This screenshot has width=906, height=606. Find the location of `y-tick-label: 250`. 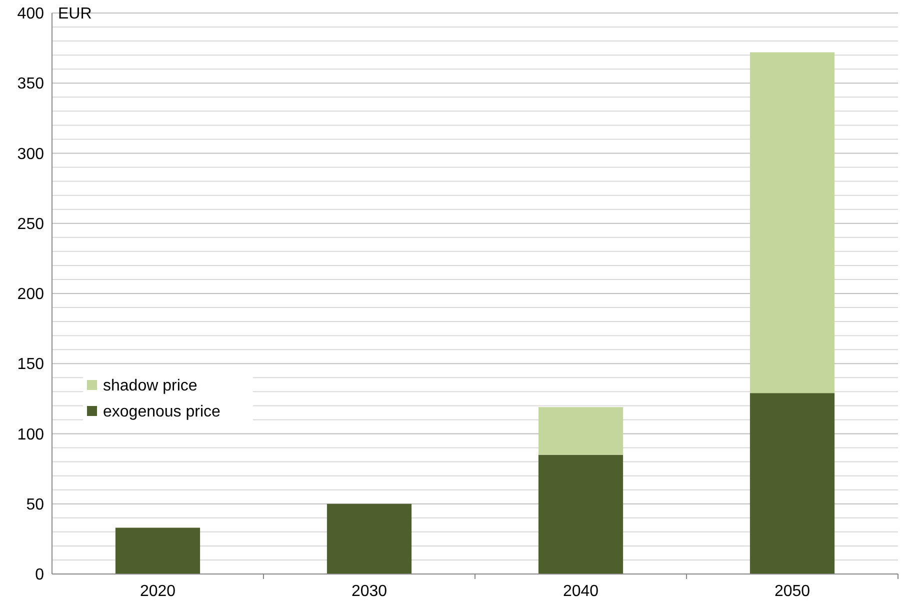

y-tick-label: 250 is located at coordinates (30, 224).